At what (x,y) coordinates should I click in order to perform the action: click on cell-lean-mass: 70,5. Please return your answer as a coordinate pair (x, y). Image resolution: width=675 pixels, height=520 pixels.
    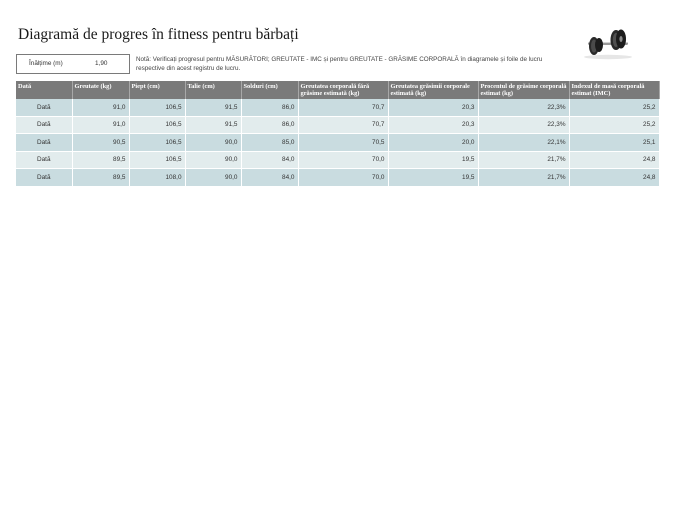
    Looking at the image, I should click on (343, 142).